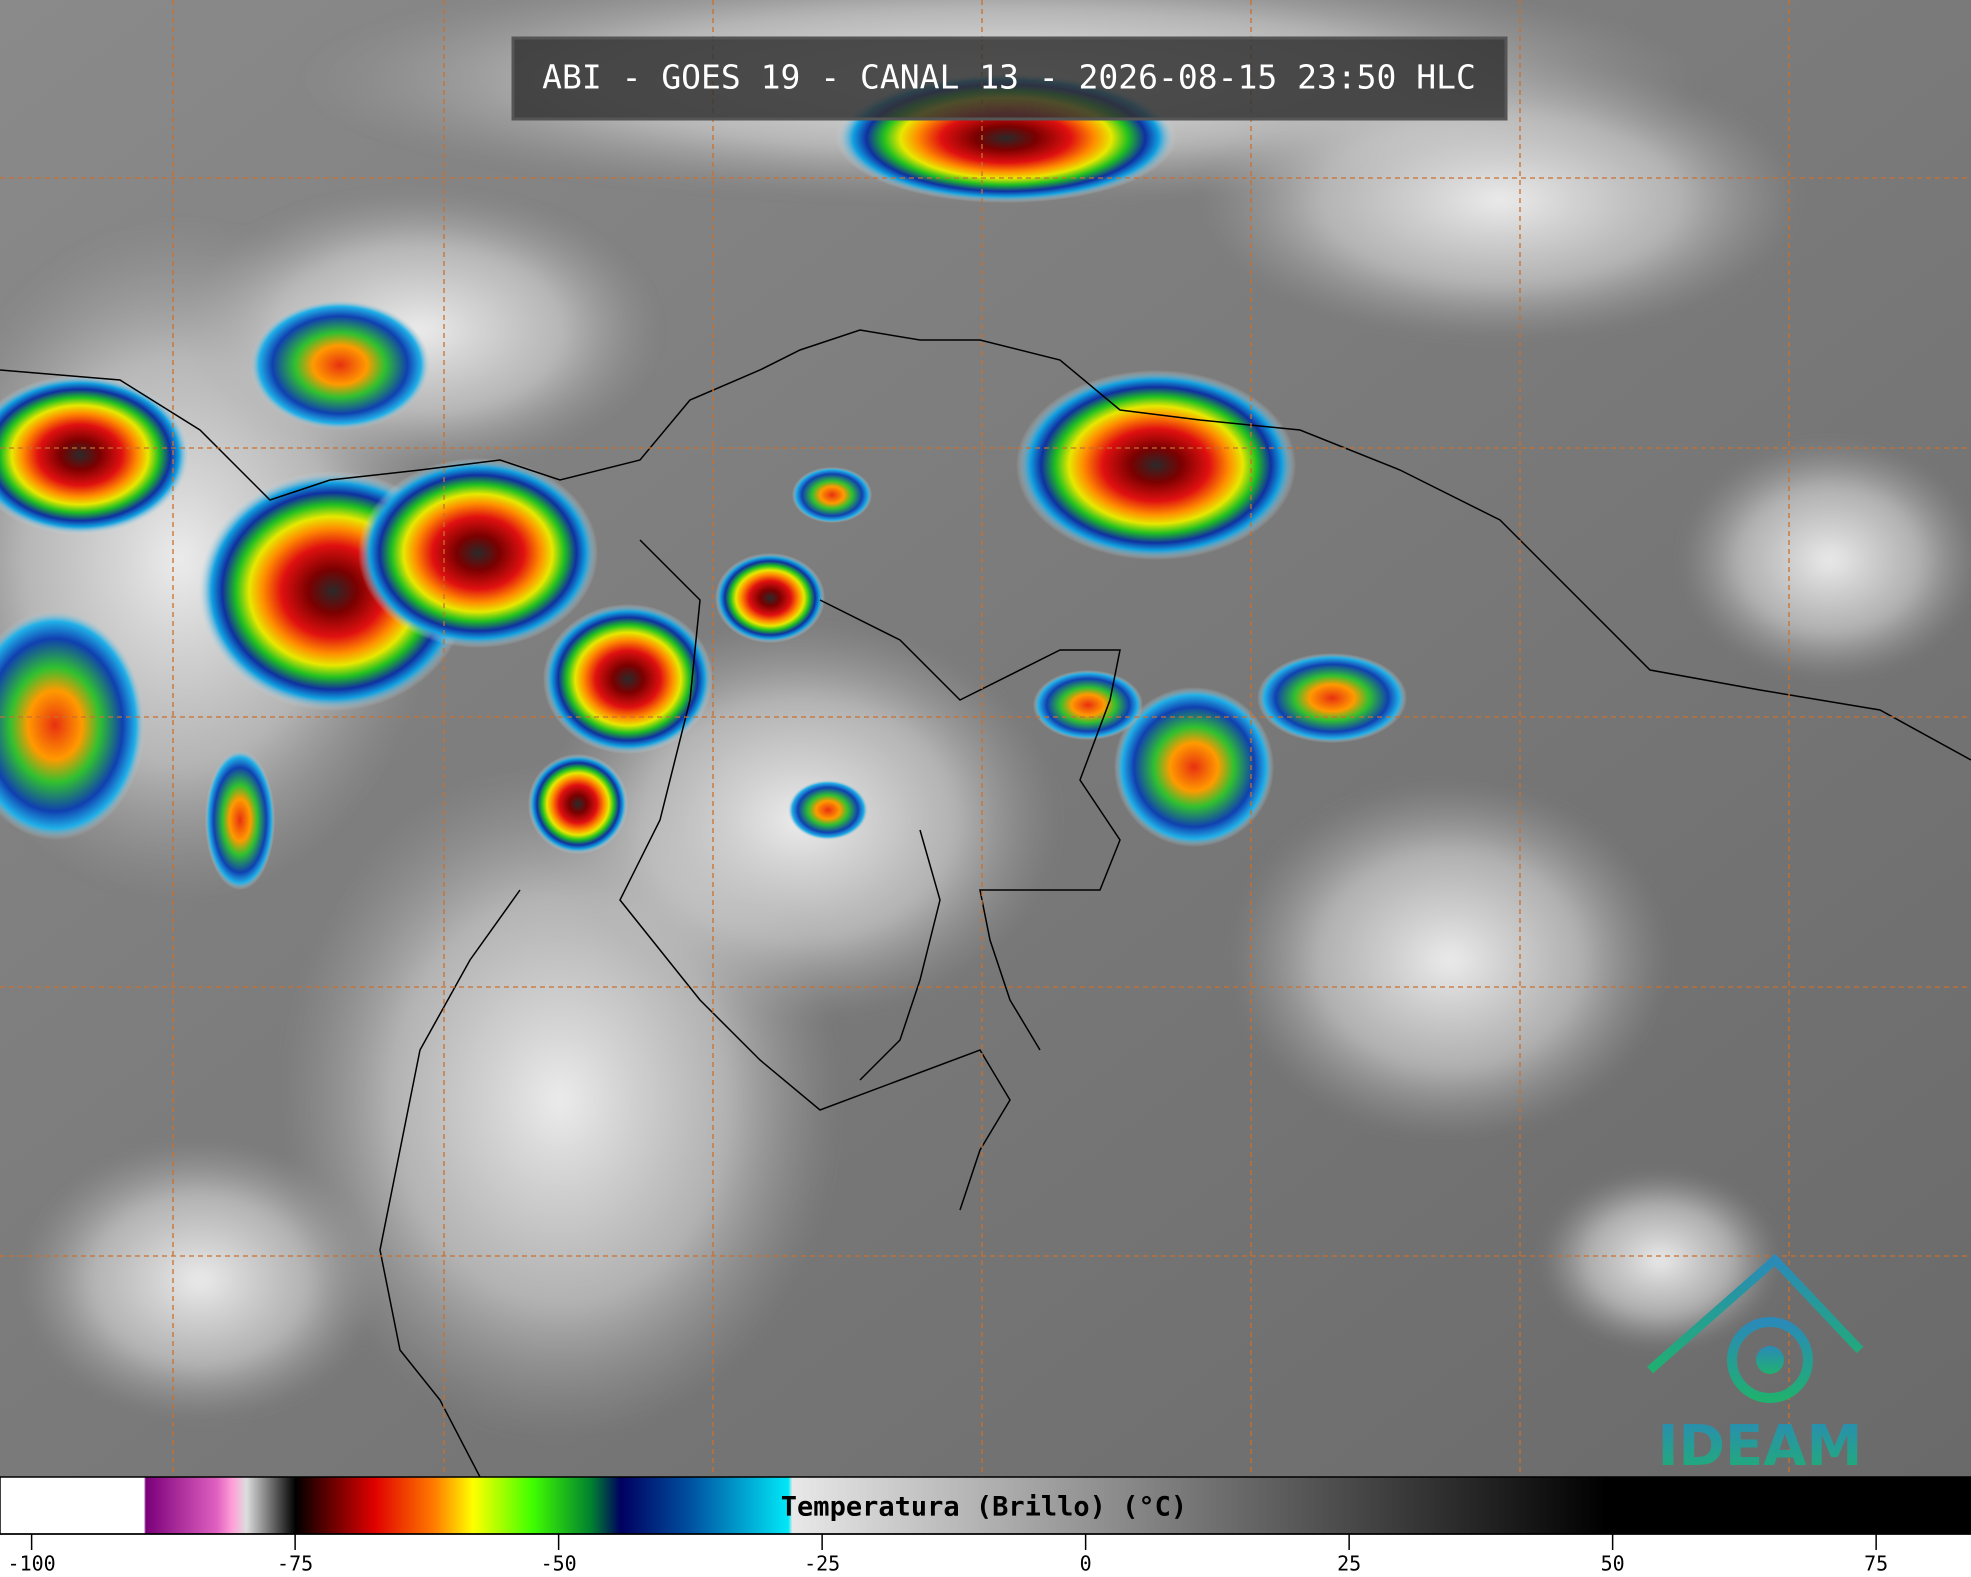 The height and width of the screenshot is (1577, 1971). I want to click on title-box, so click(1009, 78).